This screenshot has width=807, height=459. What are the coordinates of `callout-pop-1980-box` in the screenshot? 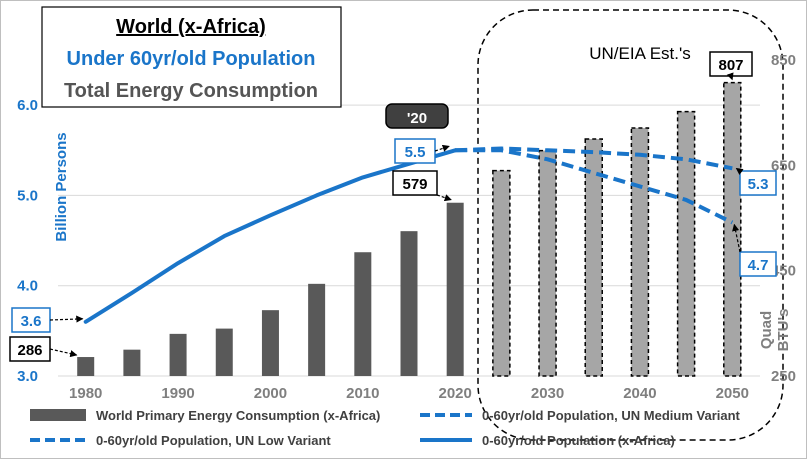 It's located at (31, 320).